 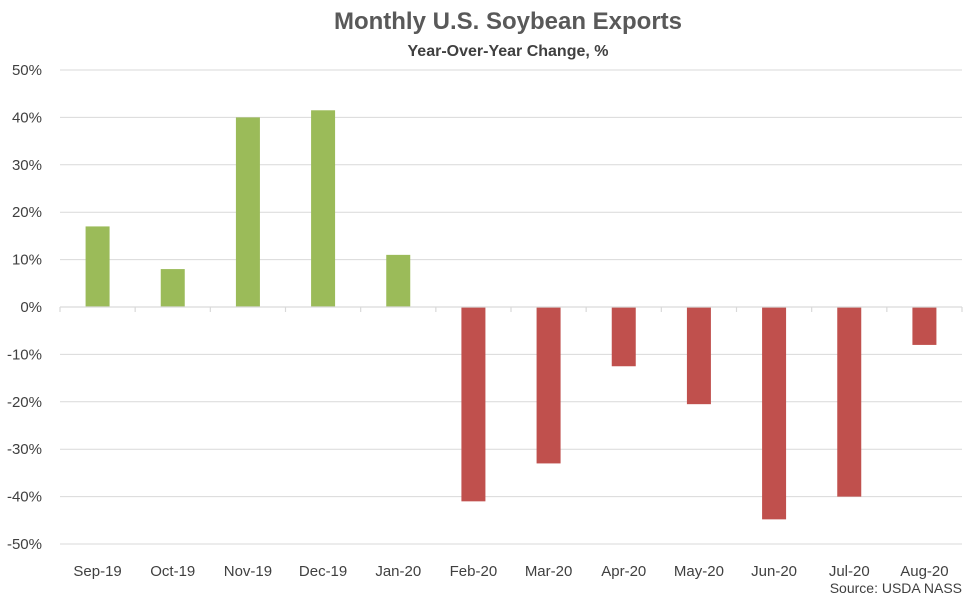 What do you see at coordinates (508, 21) in the screenshot?
I see `chart-title: Monthly U.S. Soybean Exports` at bounding box center [508, 21].